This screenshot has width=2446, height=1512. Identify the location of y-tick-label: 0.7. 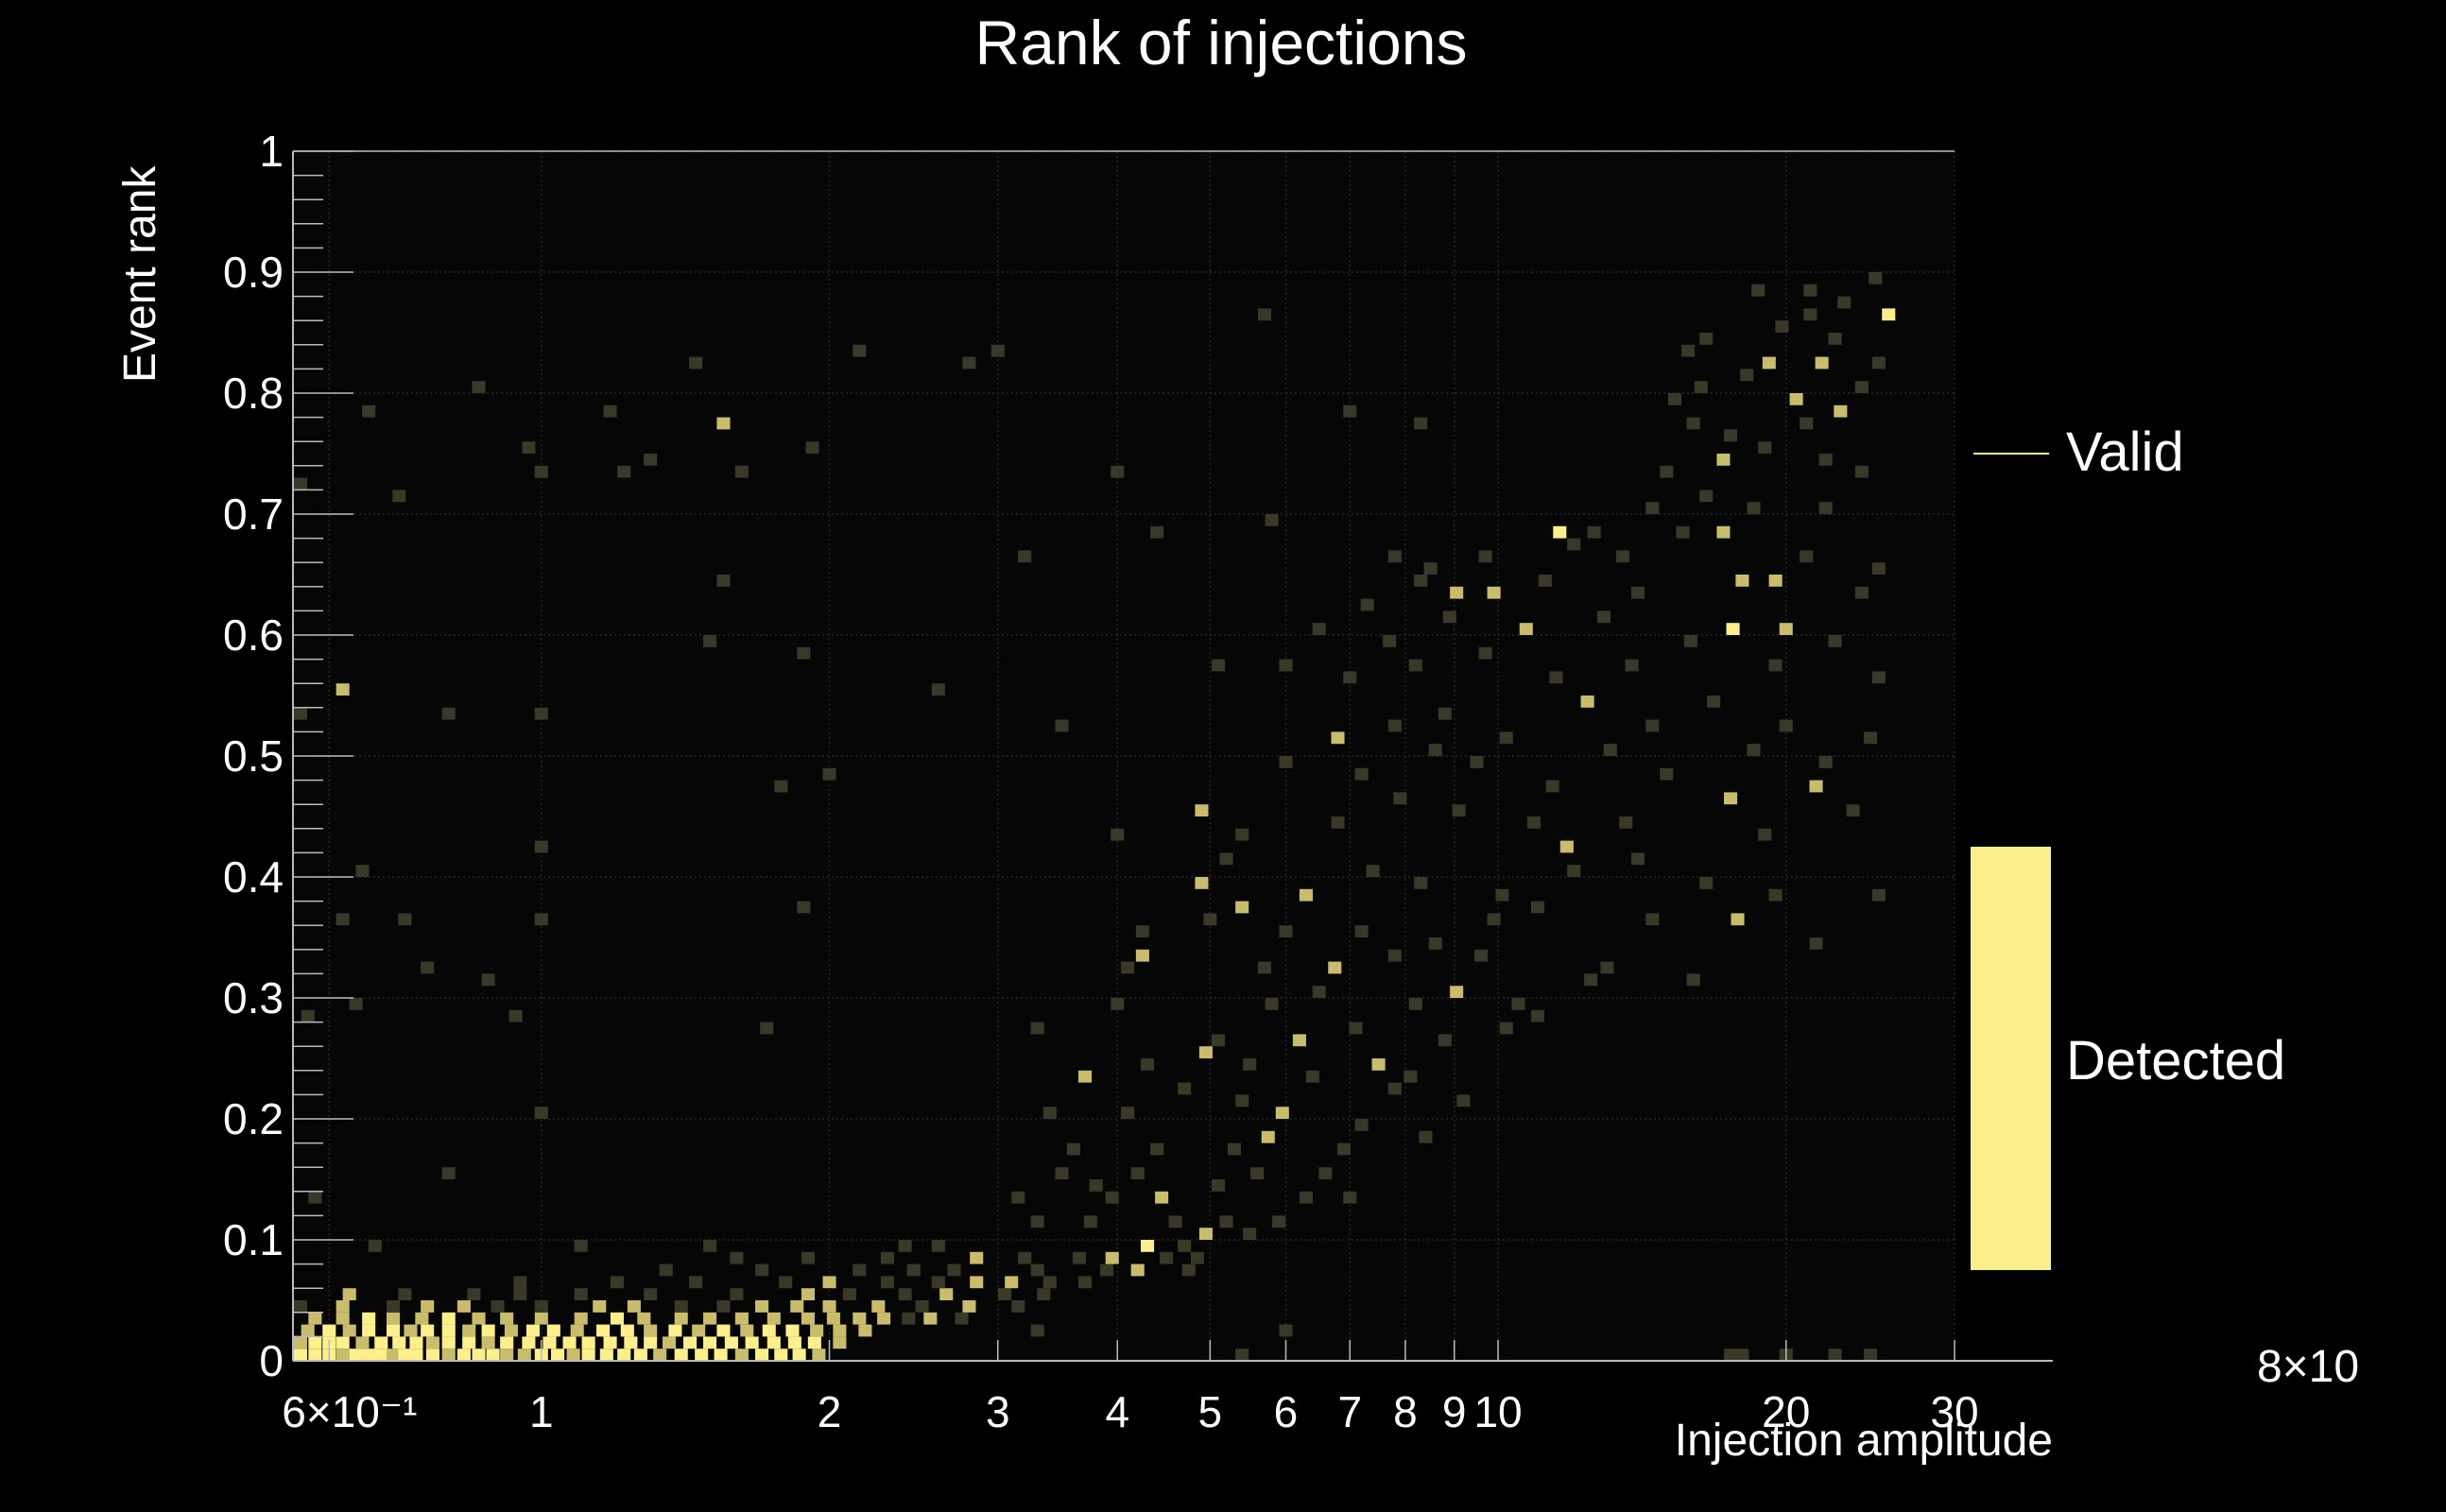
(253, 514).